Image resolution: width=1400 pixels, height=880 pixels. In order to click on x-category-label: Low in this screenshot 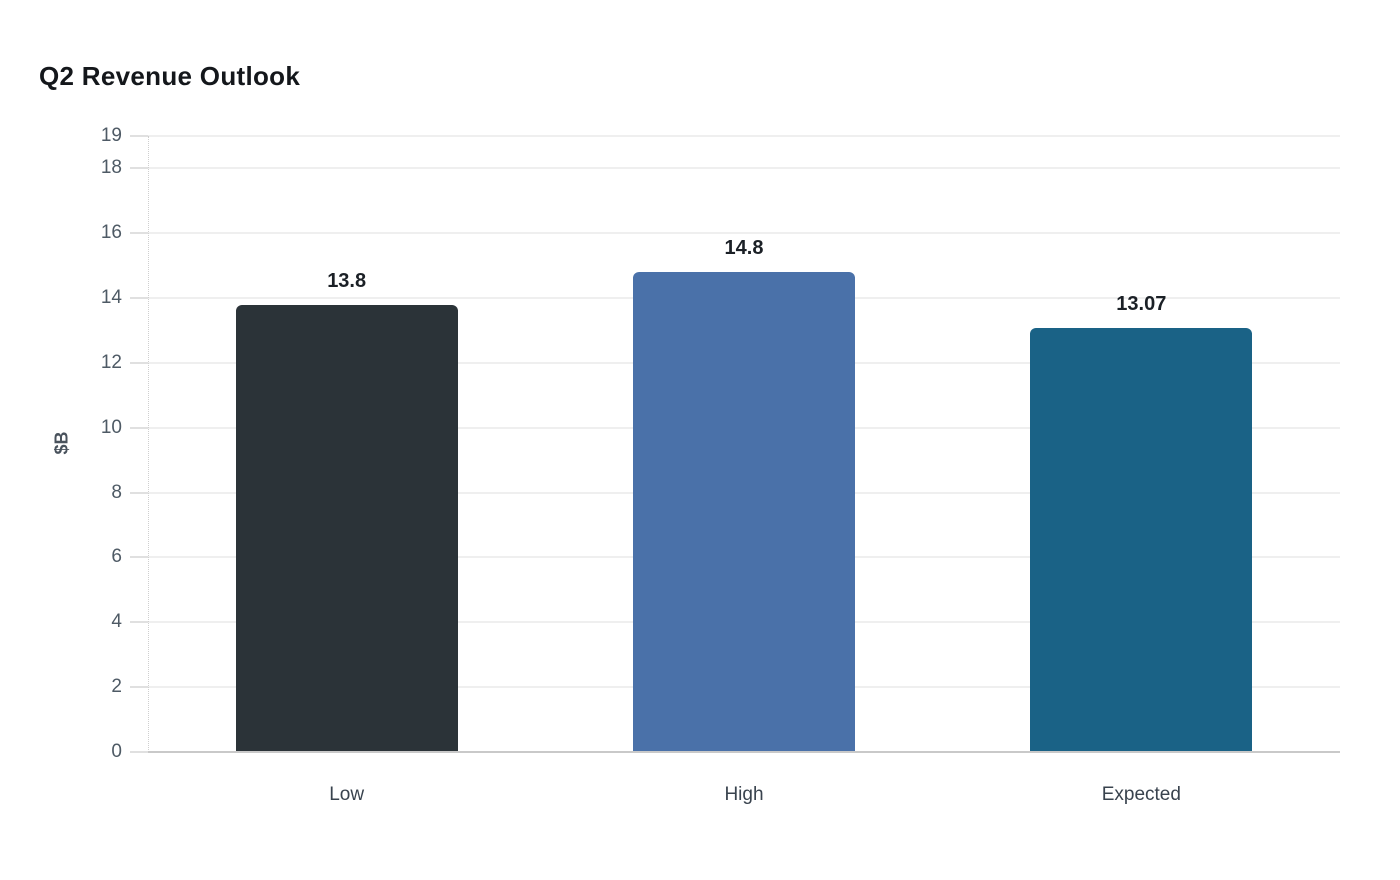, I will do `click(347, 794)`.